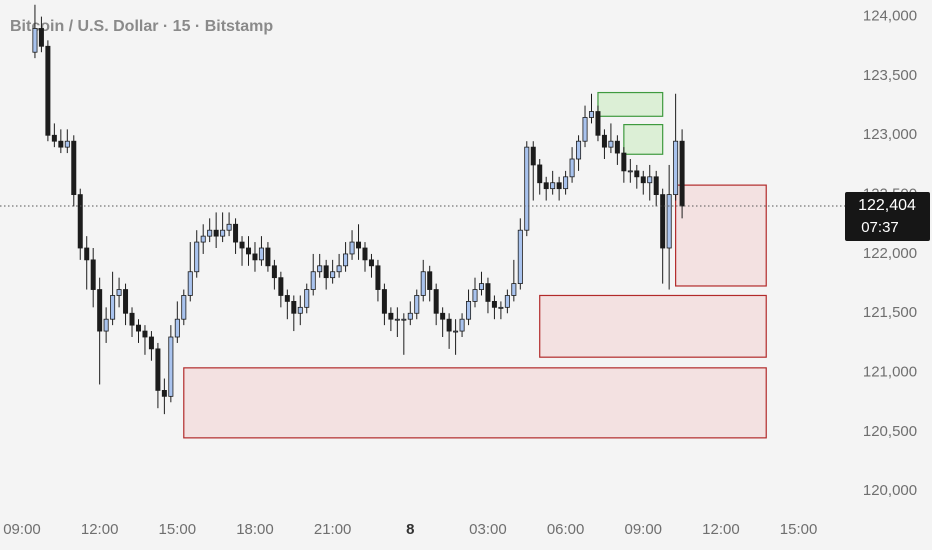 This screenshot has width=932, height=550. Describe the element at coordinates (488, 529) in the screenshot. I see `x-tick-label: 03:00` at that location.